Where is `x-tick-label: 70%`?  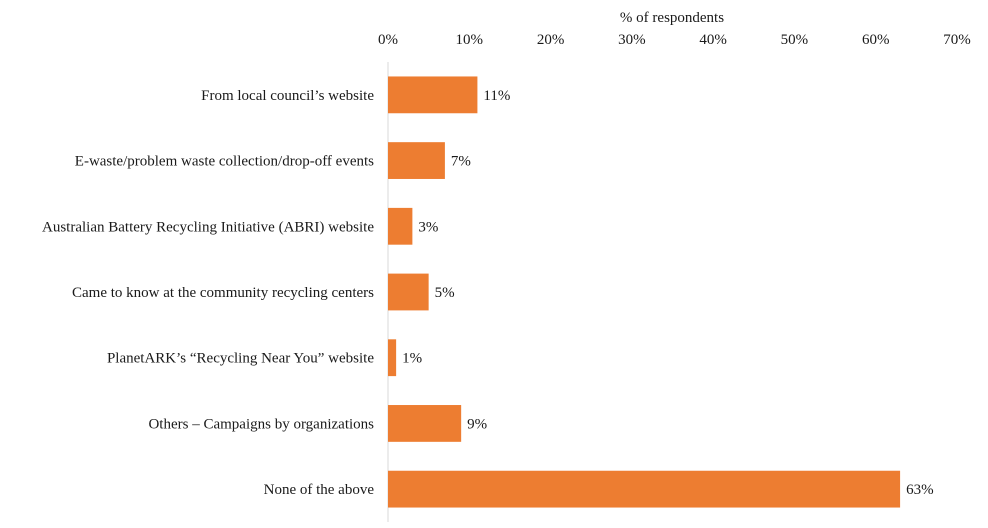
x-tick-label: 70% is located at coordinates (957, 40).